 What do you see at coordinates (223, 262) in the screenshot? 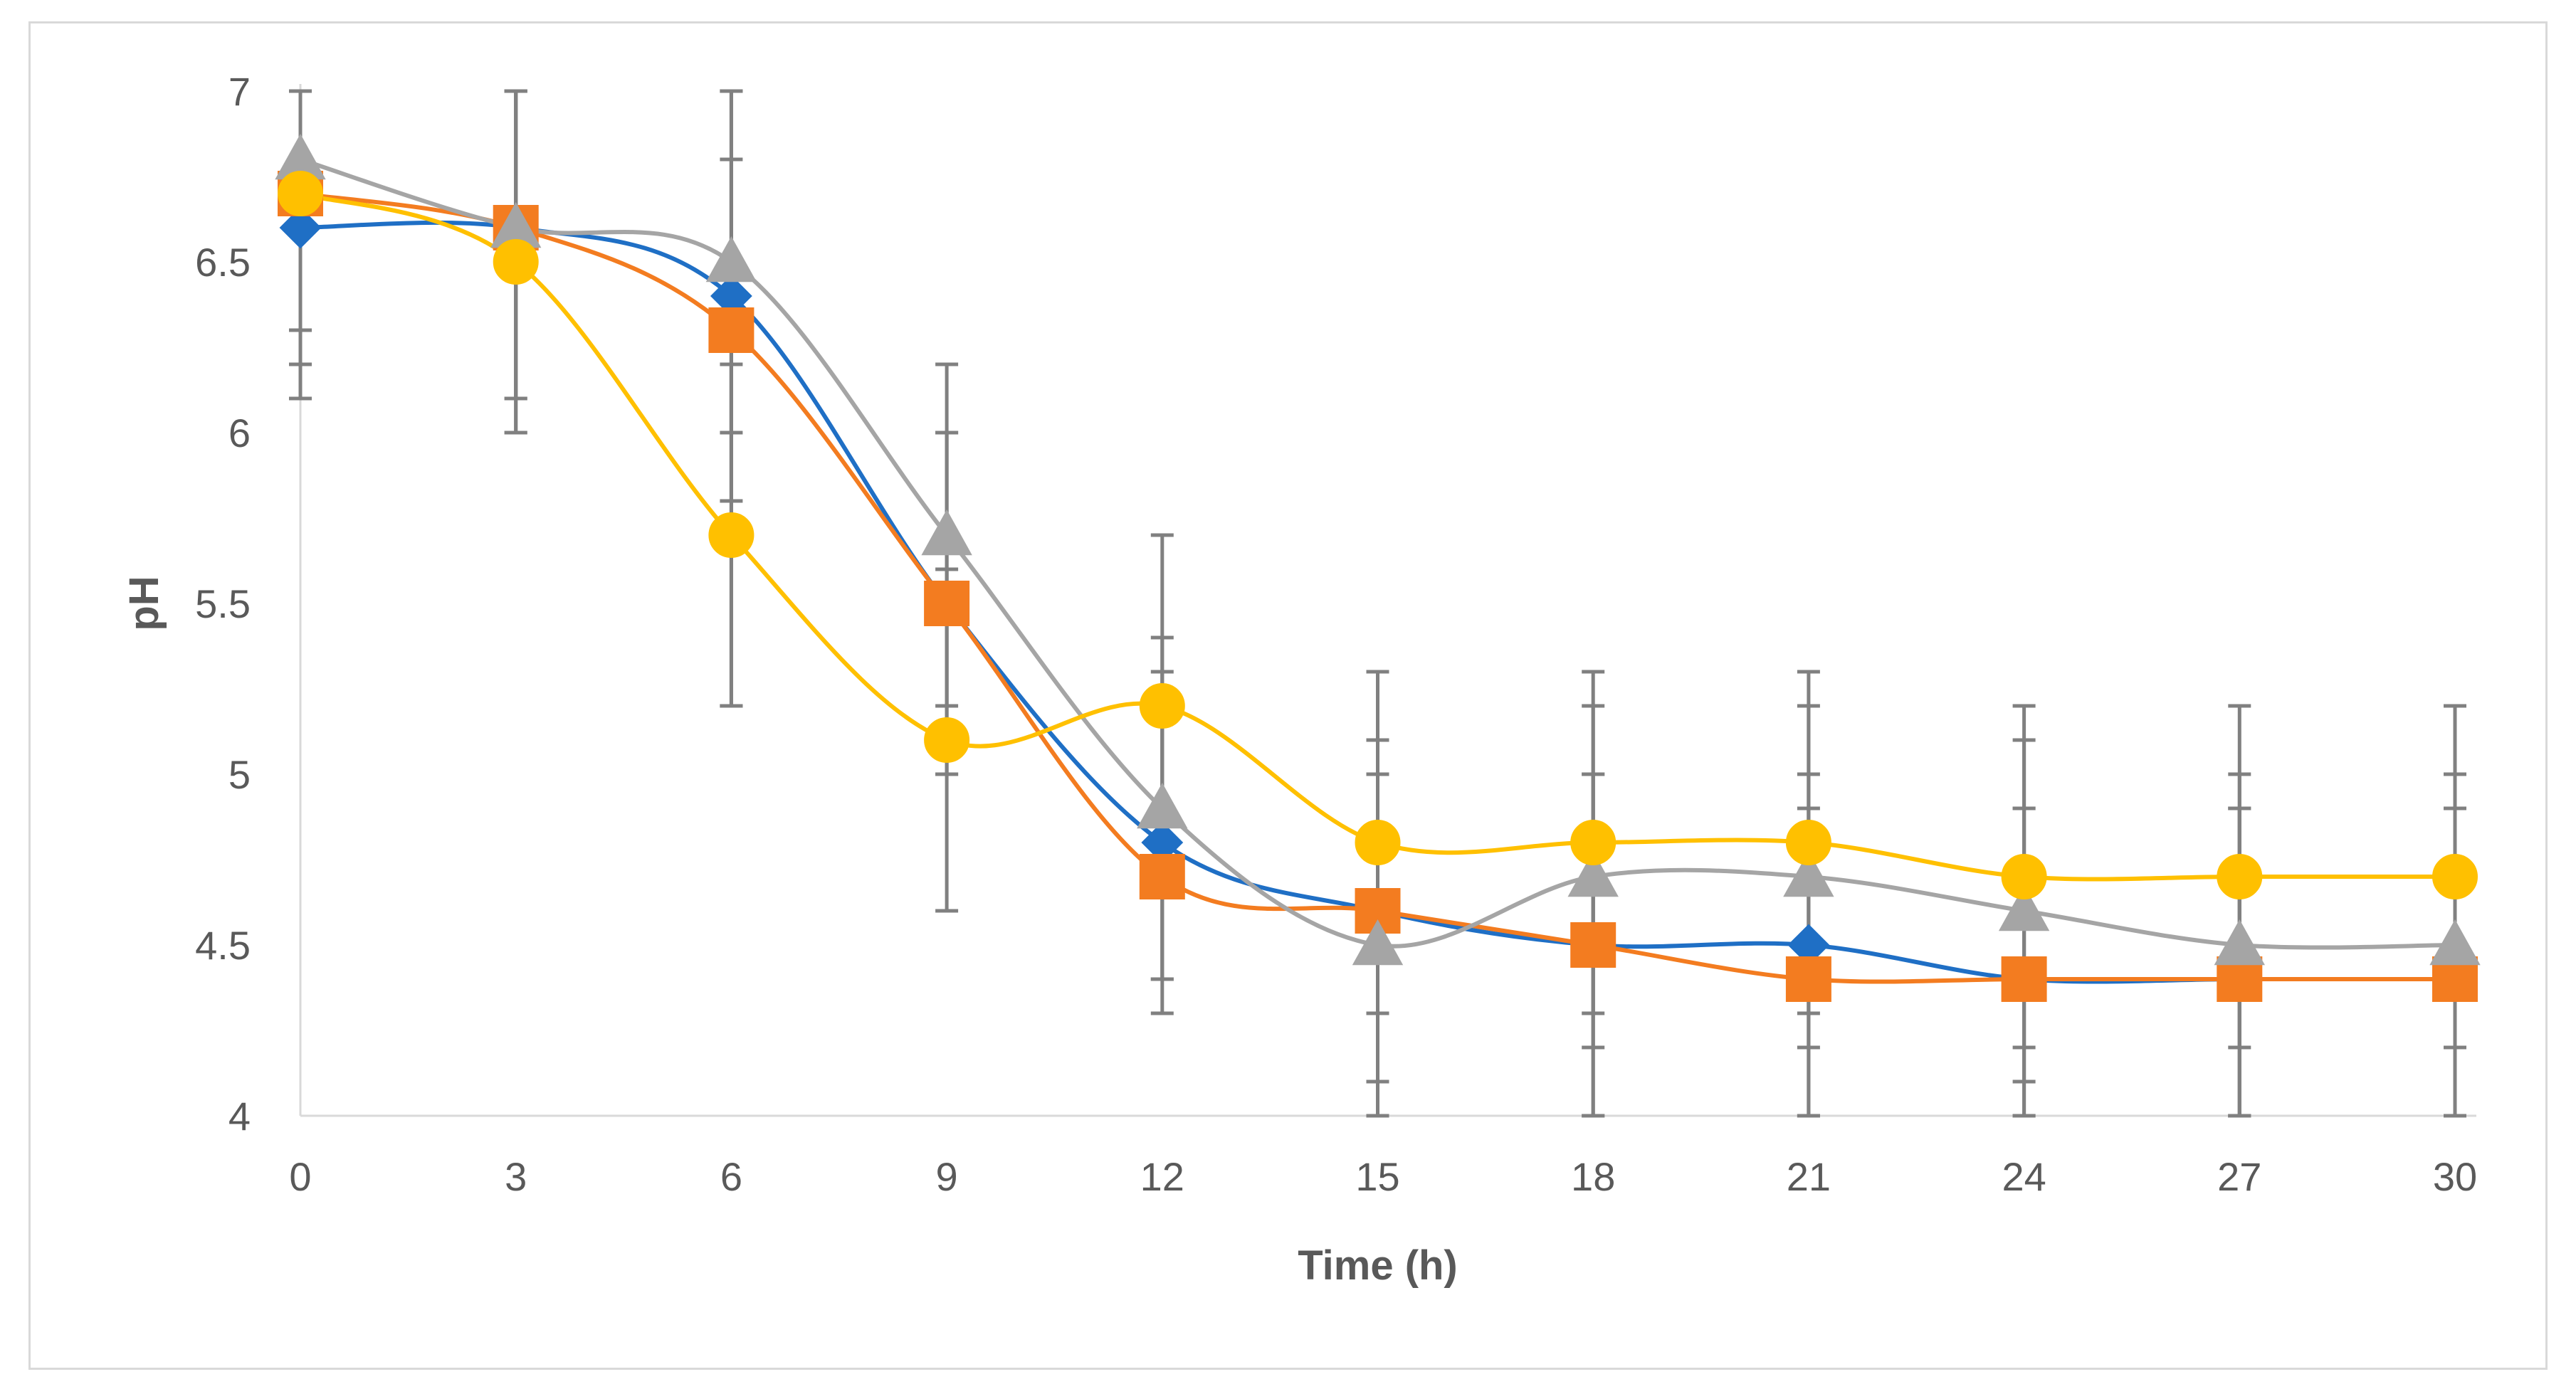
I see `y-tick-label: 6.5` at bounding box center [223, 262].